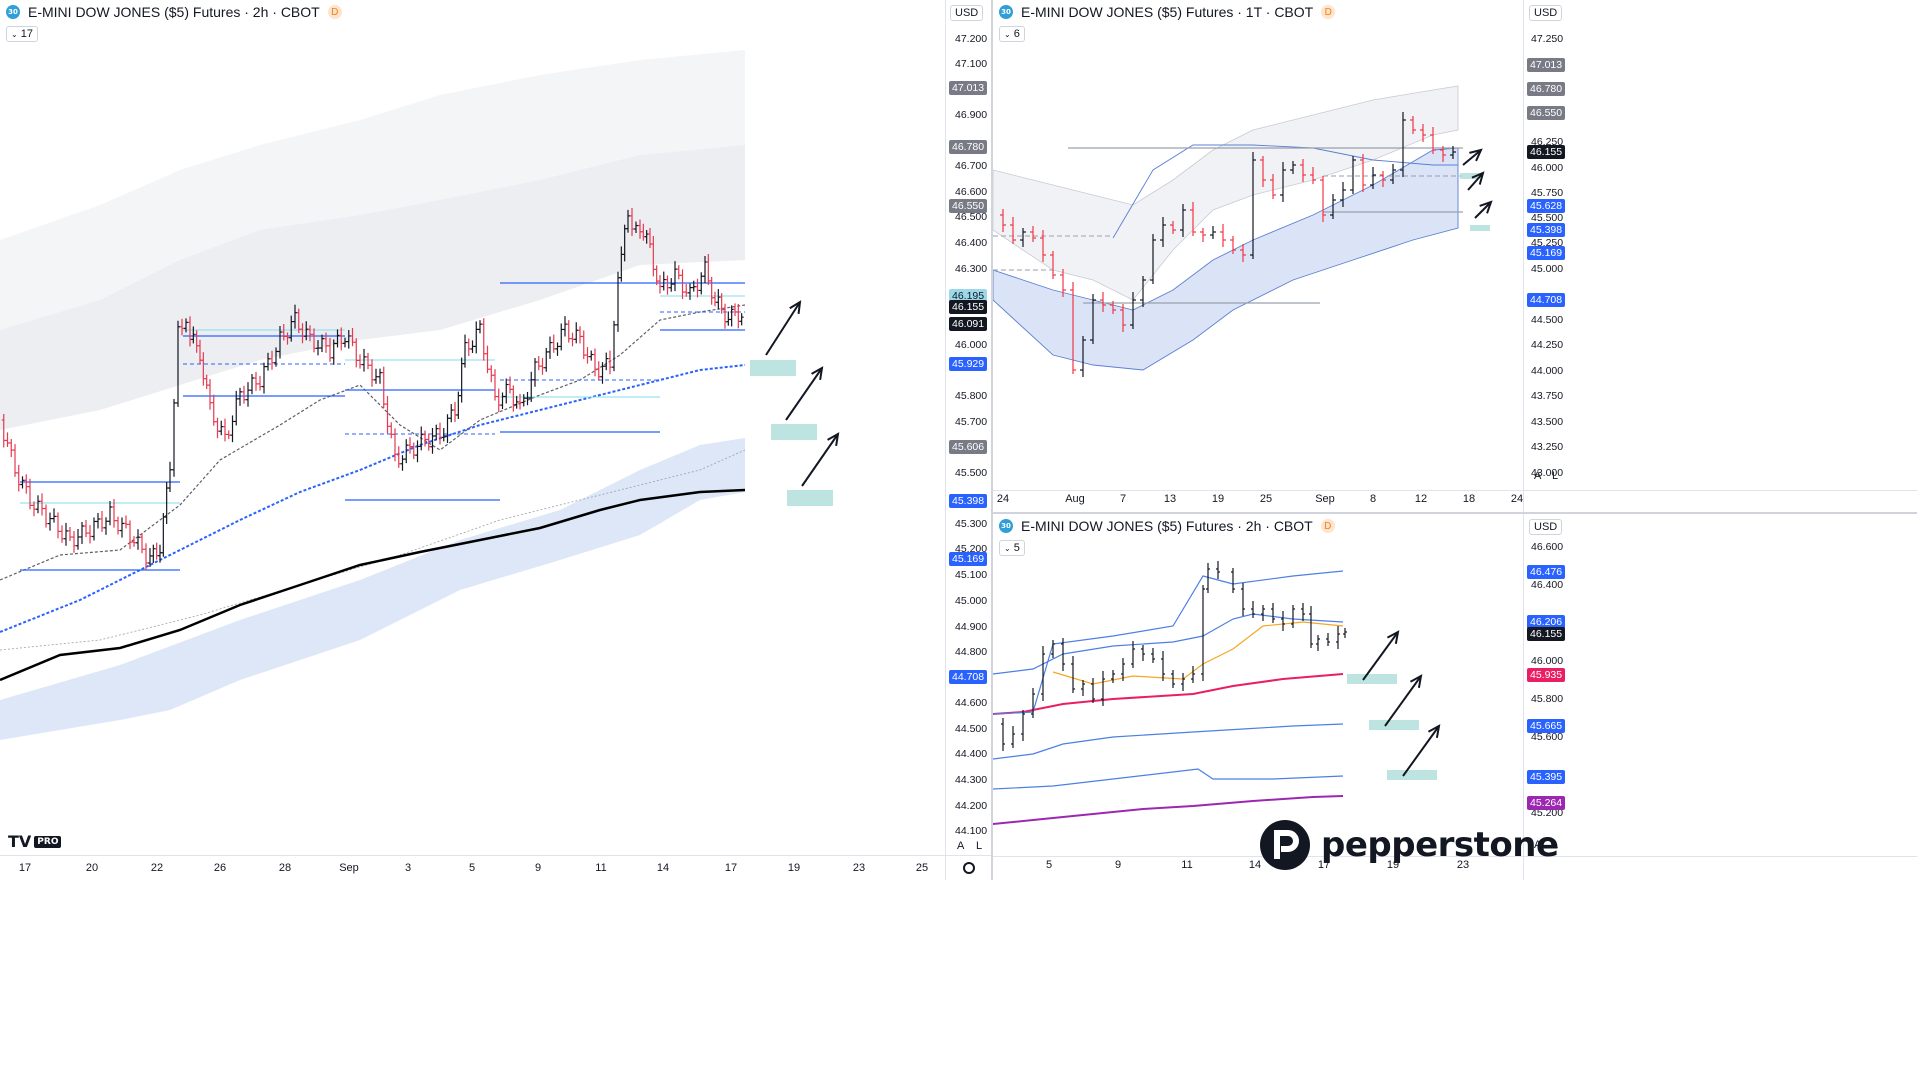  What do you see at coordinates (1007, 548) in the screenshot?
I see `chevron-down-icon: ⌄` at bounding box center [1007, 548].